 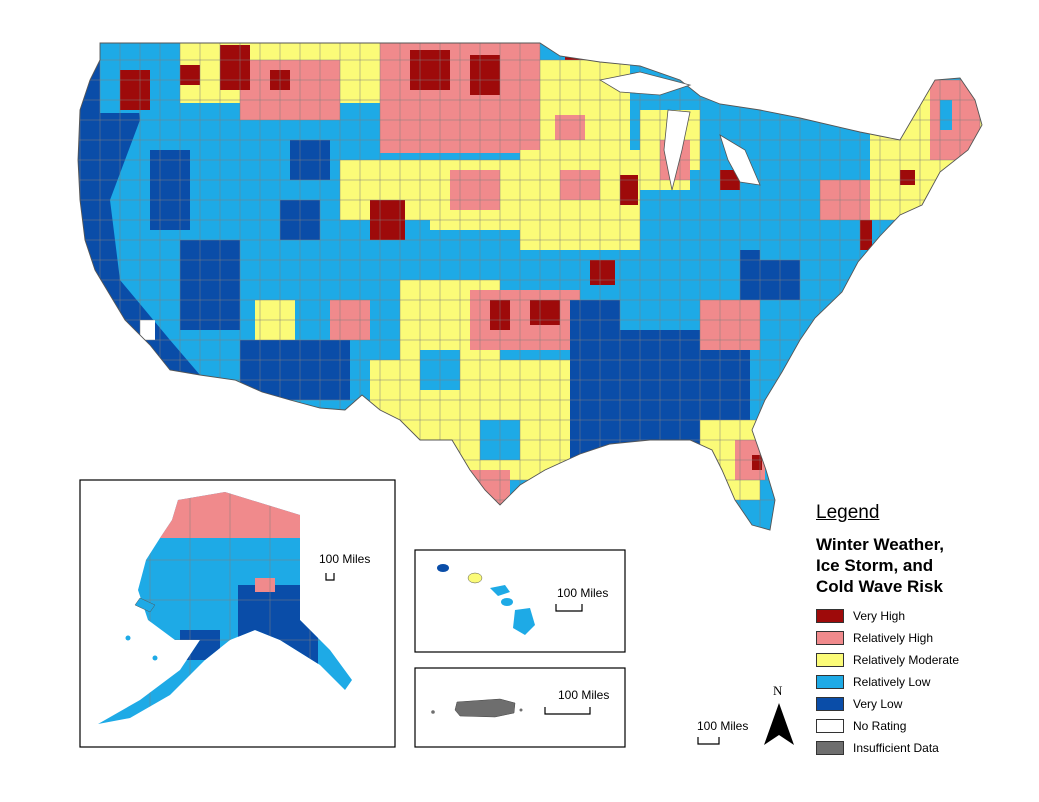 What do you see at coordinates (500, 590) in the screenshot?
I see `molokai` at bounding box center [500, 590].